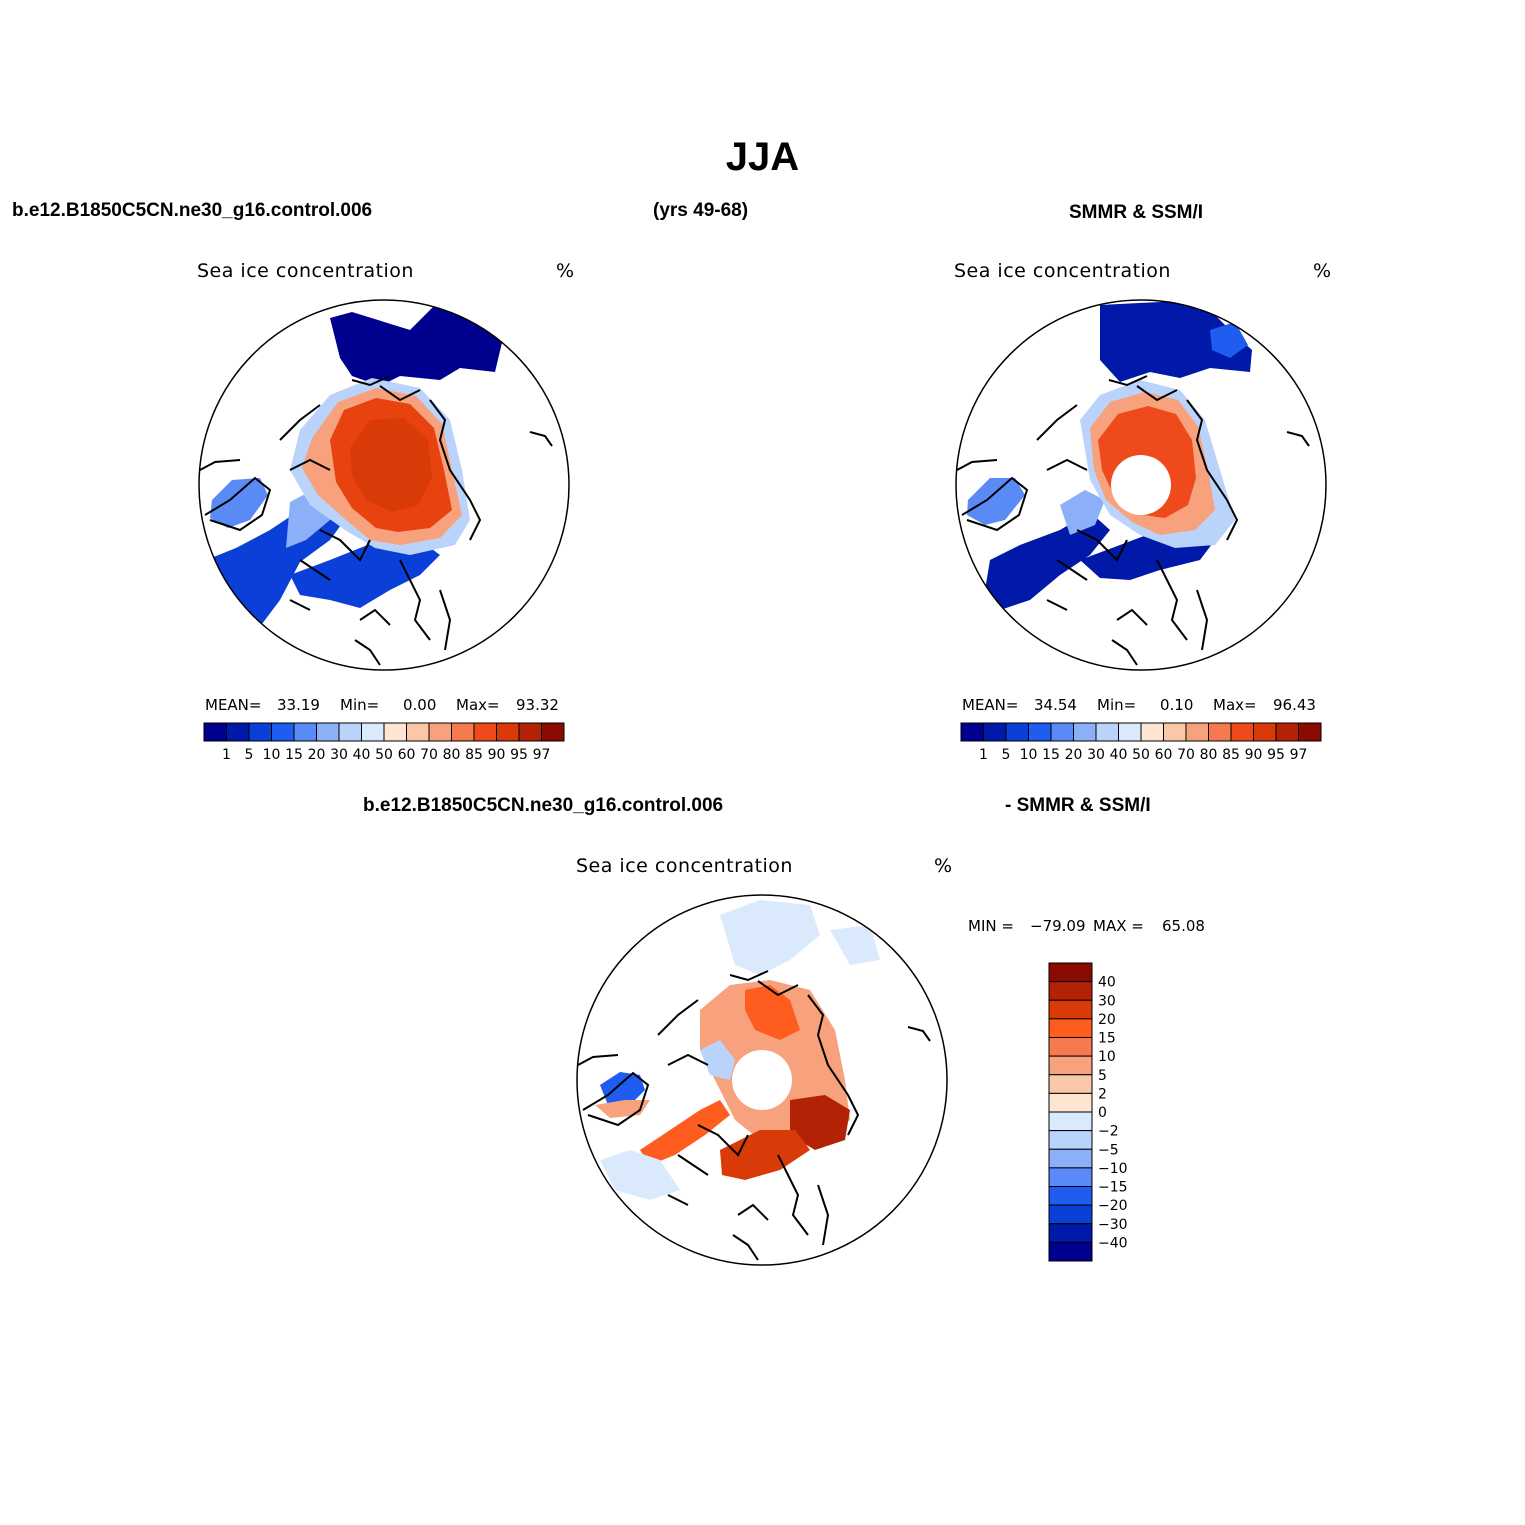 The image size is (1525, 1525). I want to click on colorbar1-tick-label: 20, so click(317, 755).